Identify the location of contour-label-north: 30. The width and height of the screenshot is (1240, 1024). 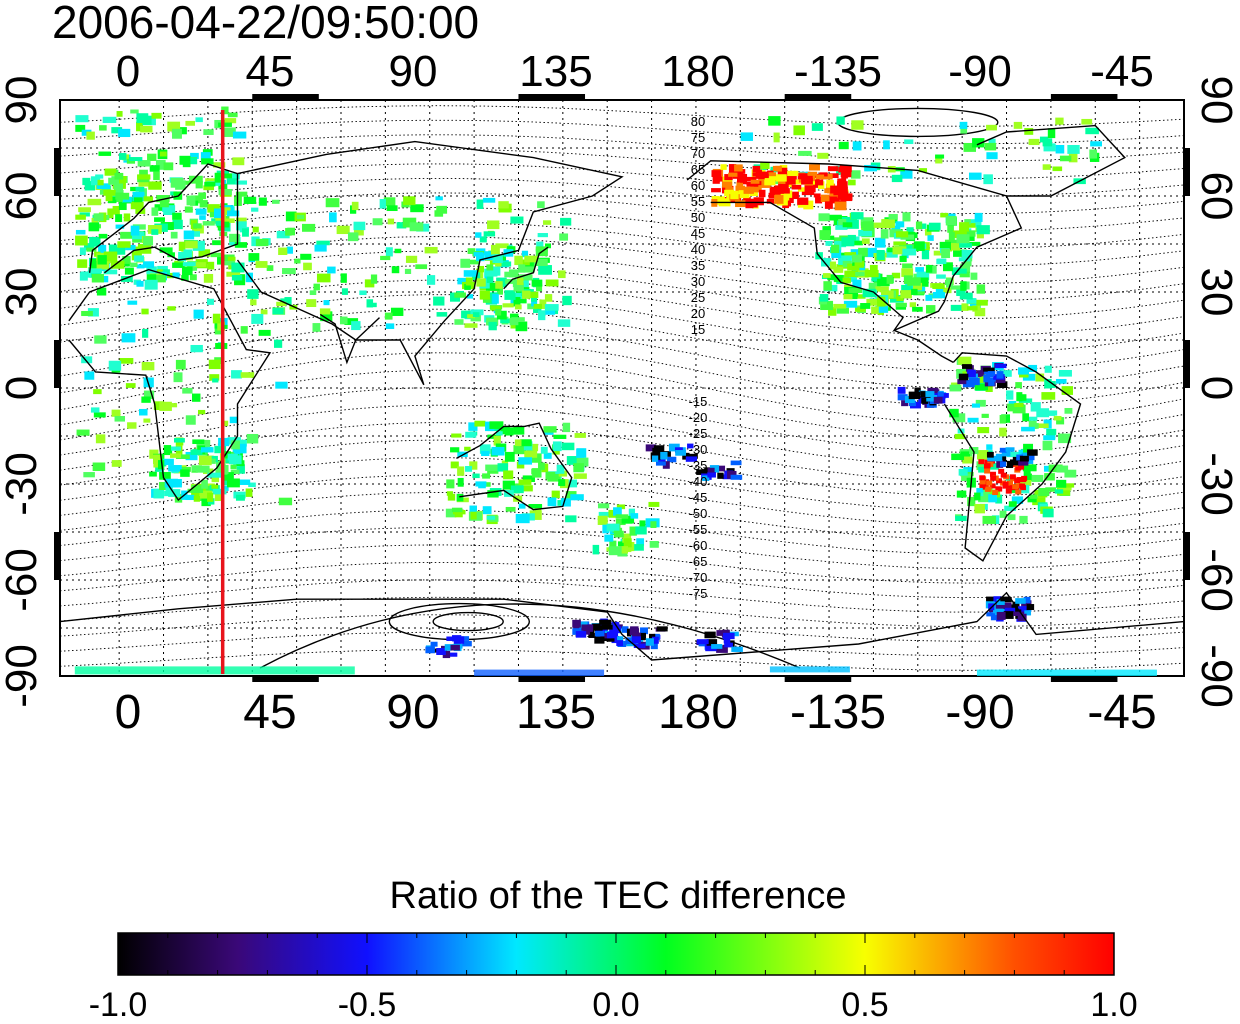
(698, 281).